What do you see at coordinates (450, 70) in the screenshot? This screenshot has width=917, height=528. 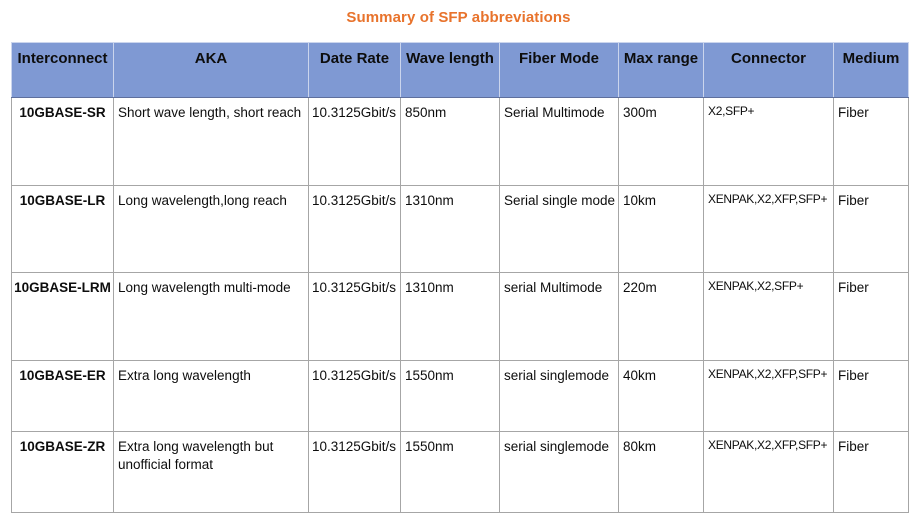 I see `column-header-wave_length: Wave length` at bounding box center [450, 70].